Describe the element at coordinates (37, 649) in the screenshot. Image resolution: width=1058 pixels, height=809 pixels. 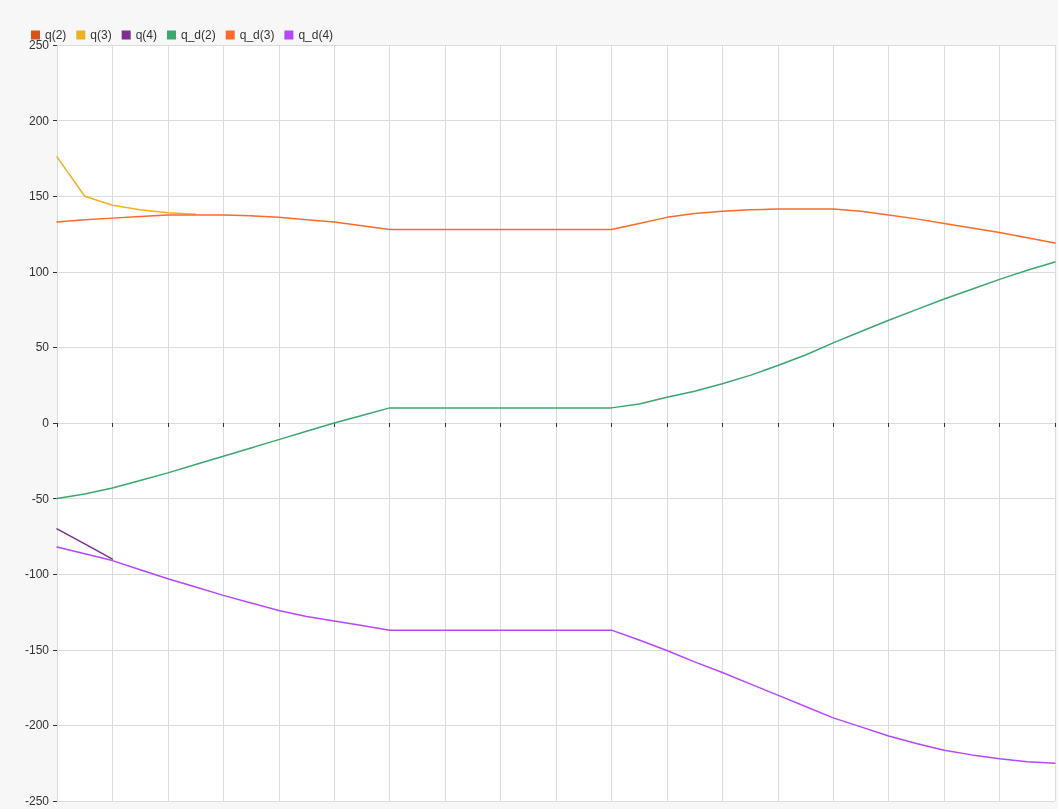
I see `y-tick-label: -150` at that location.